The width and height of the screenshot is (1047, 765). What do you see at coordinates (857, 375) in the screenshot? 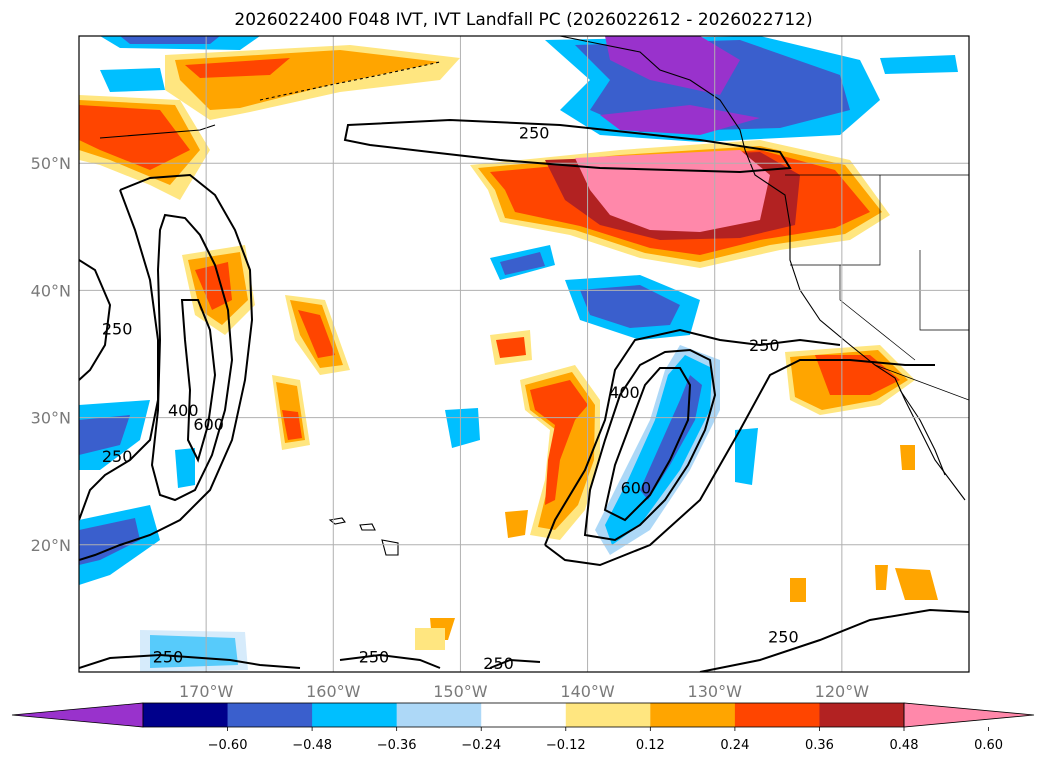
I see `shade-ca-red` at bounding box center [857, 375].